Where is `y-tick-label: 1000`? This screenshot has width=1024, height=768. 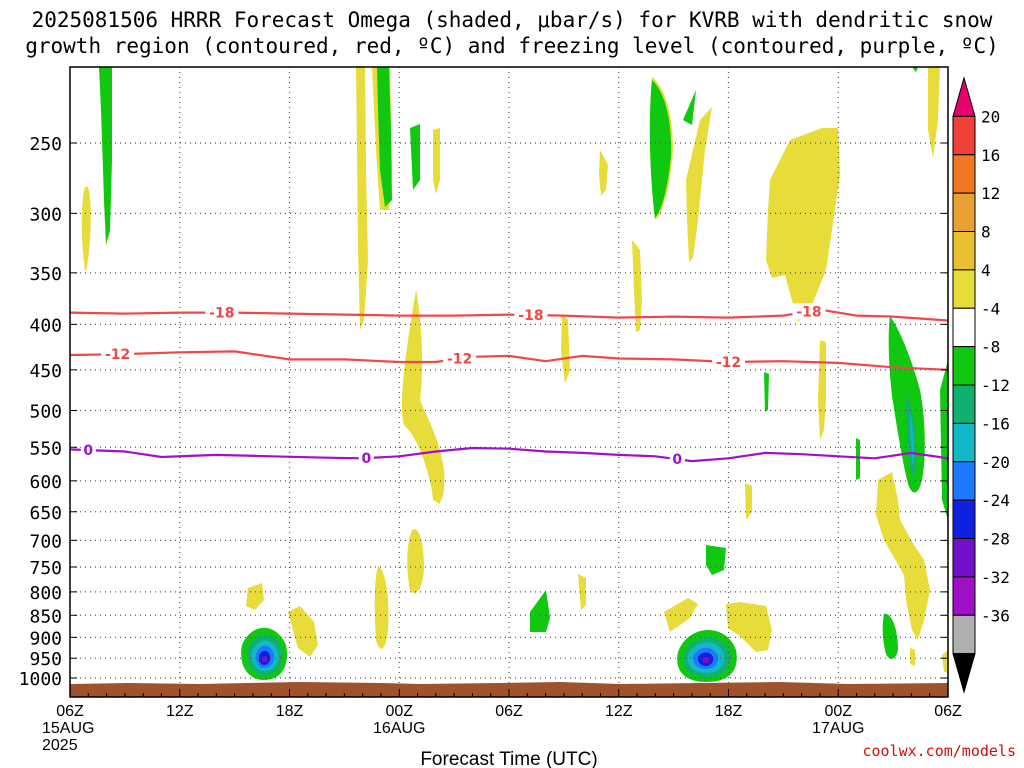 y-tick-label: 1000 is located at coordinates (40, 679).